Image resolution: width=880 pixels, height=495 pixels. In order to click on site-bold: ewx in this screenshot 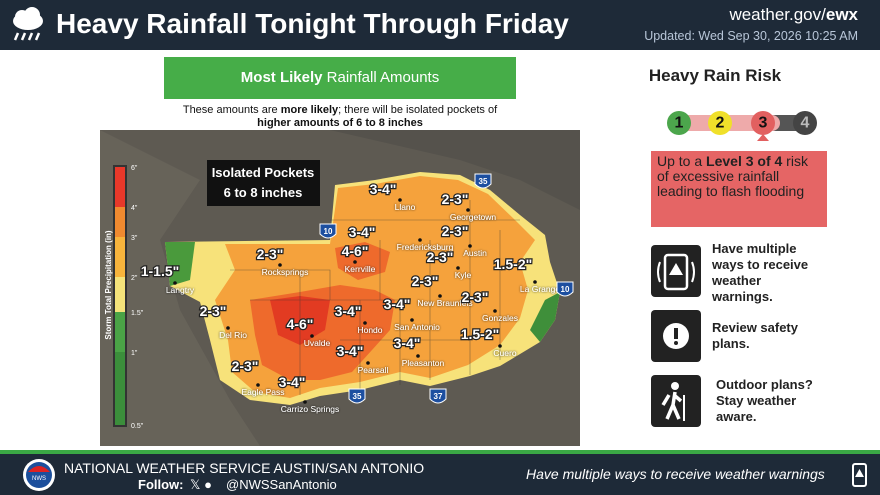, I will do `click(841, 14)`.